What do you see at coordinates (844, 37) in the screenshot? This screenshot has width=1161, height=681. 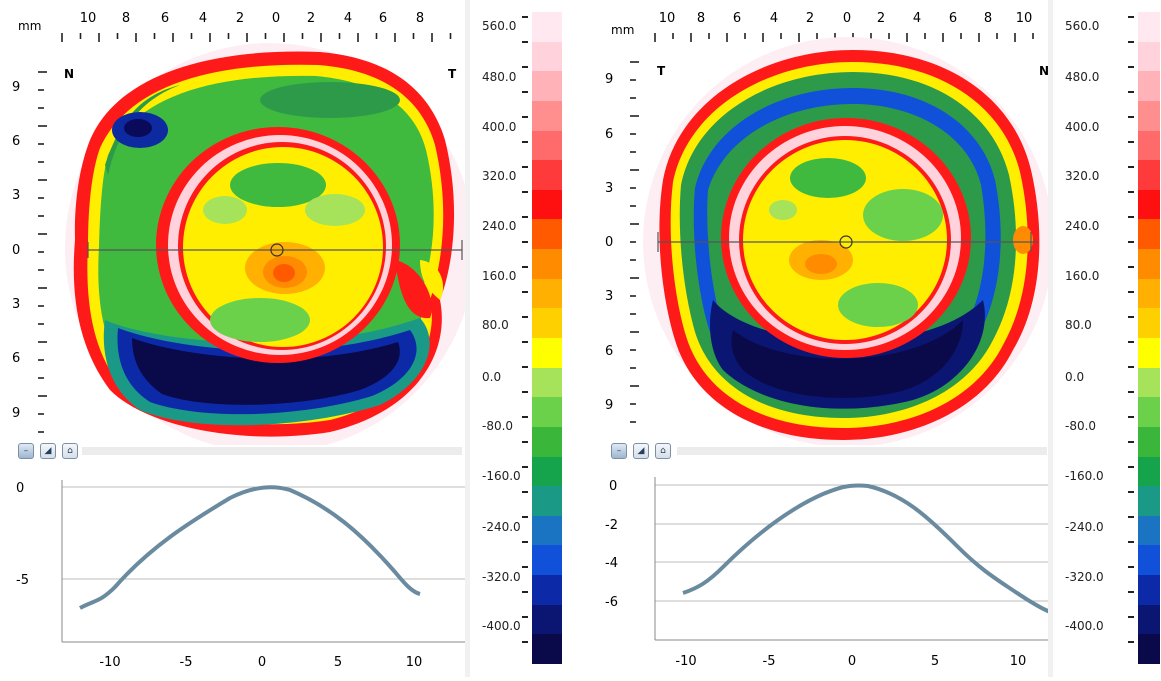 I see `top-tick-marks` at bounding box center [844, 37].